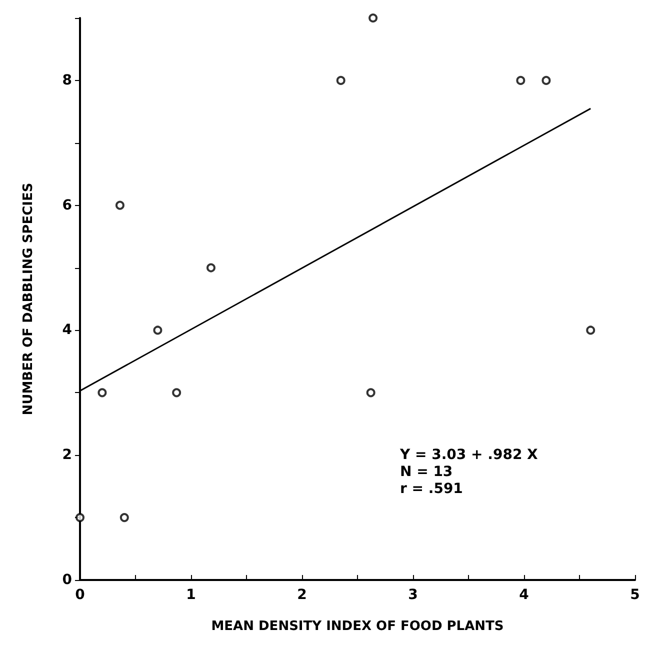 The image size is (663, 650). I want to click on x-tick-label: 5, so click(635, 595).